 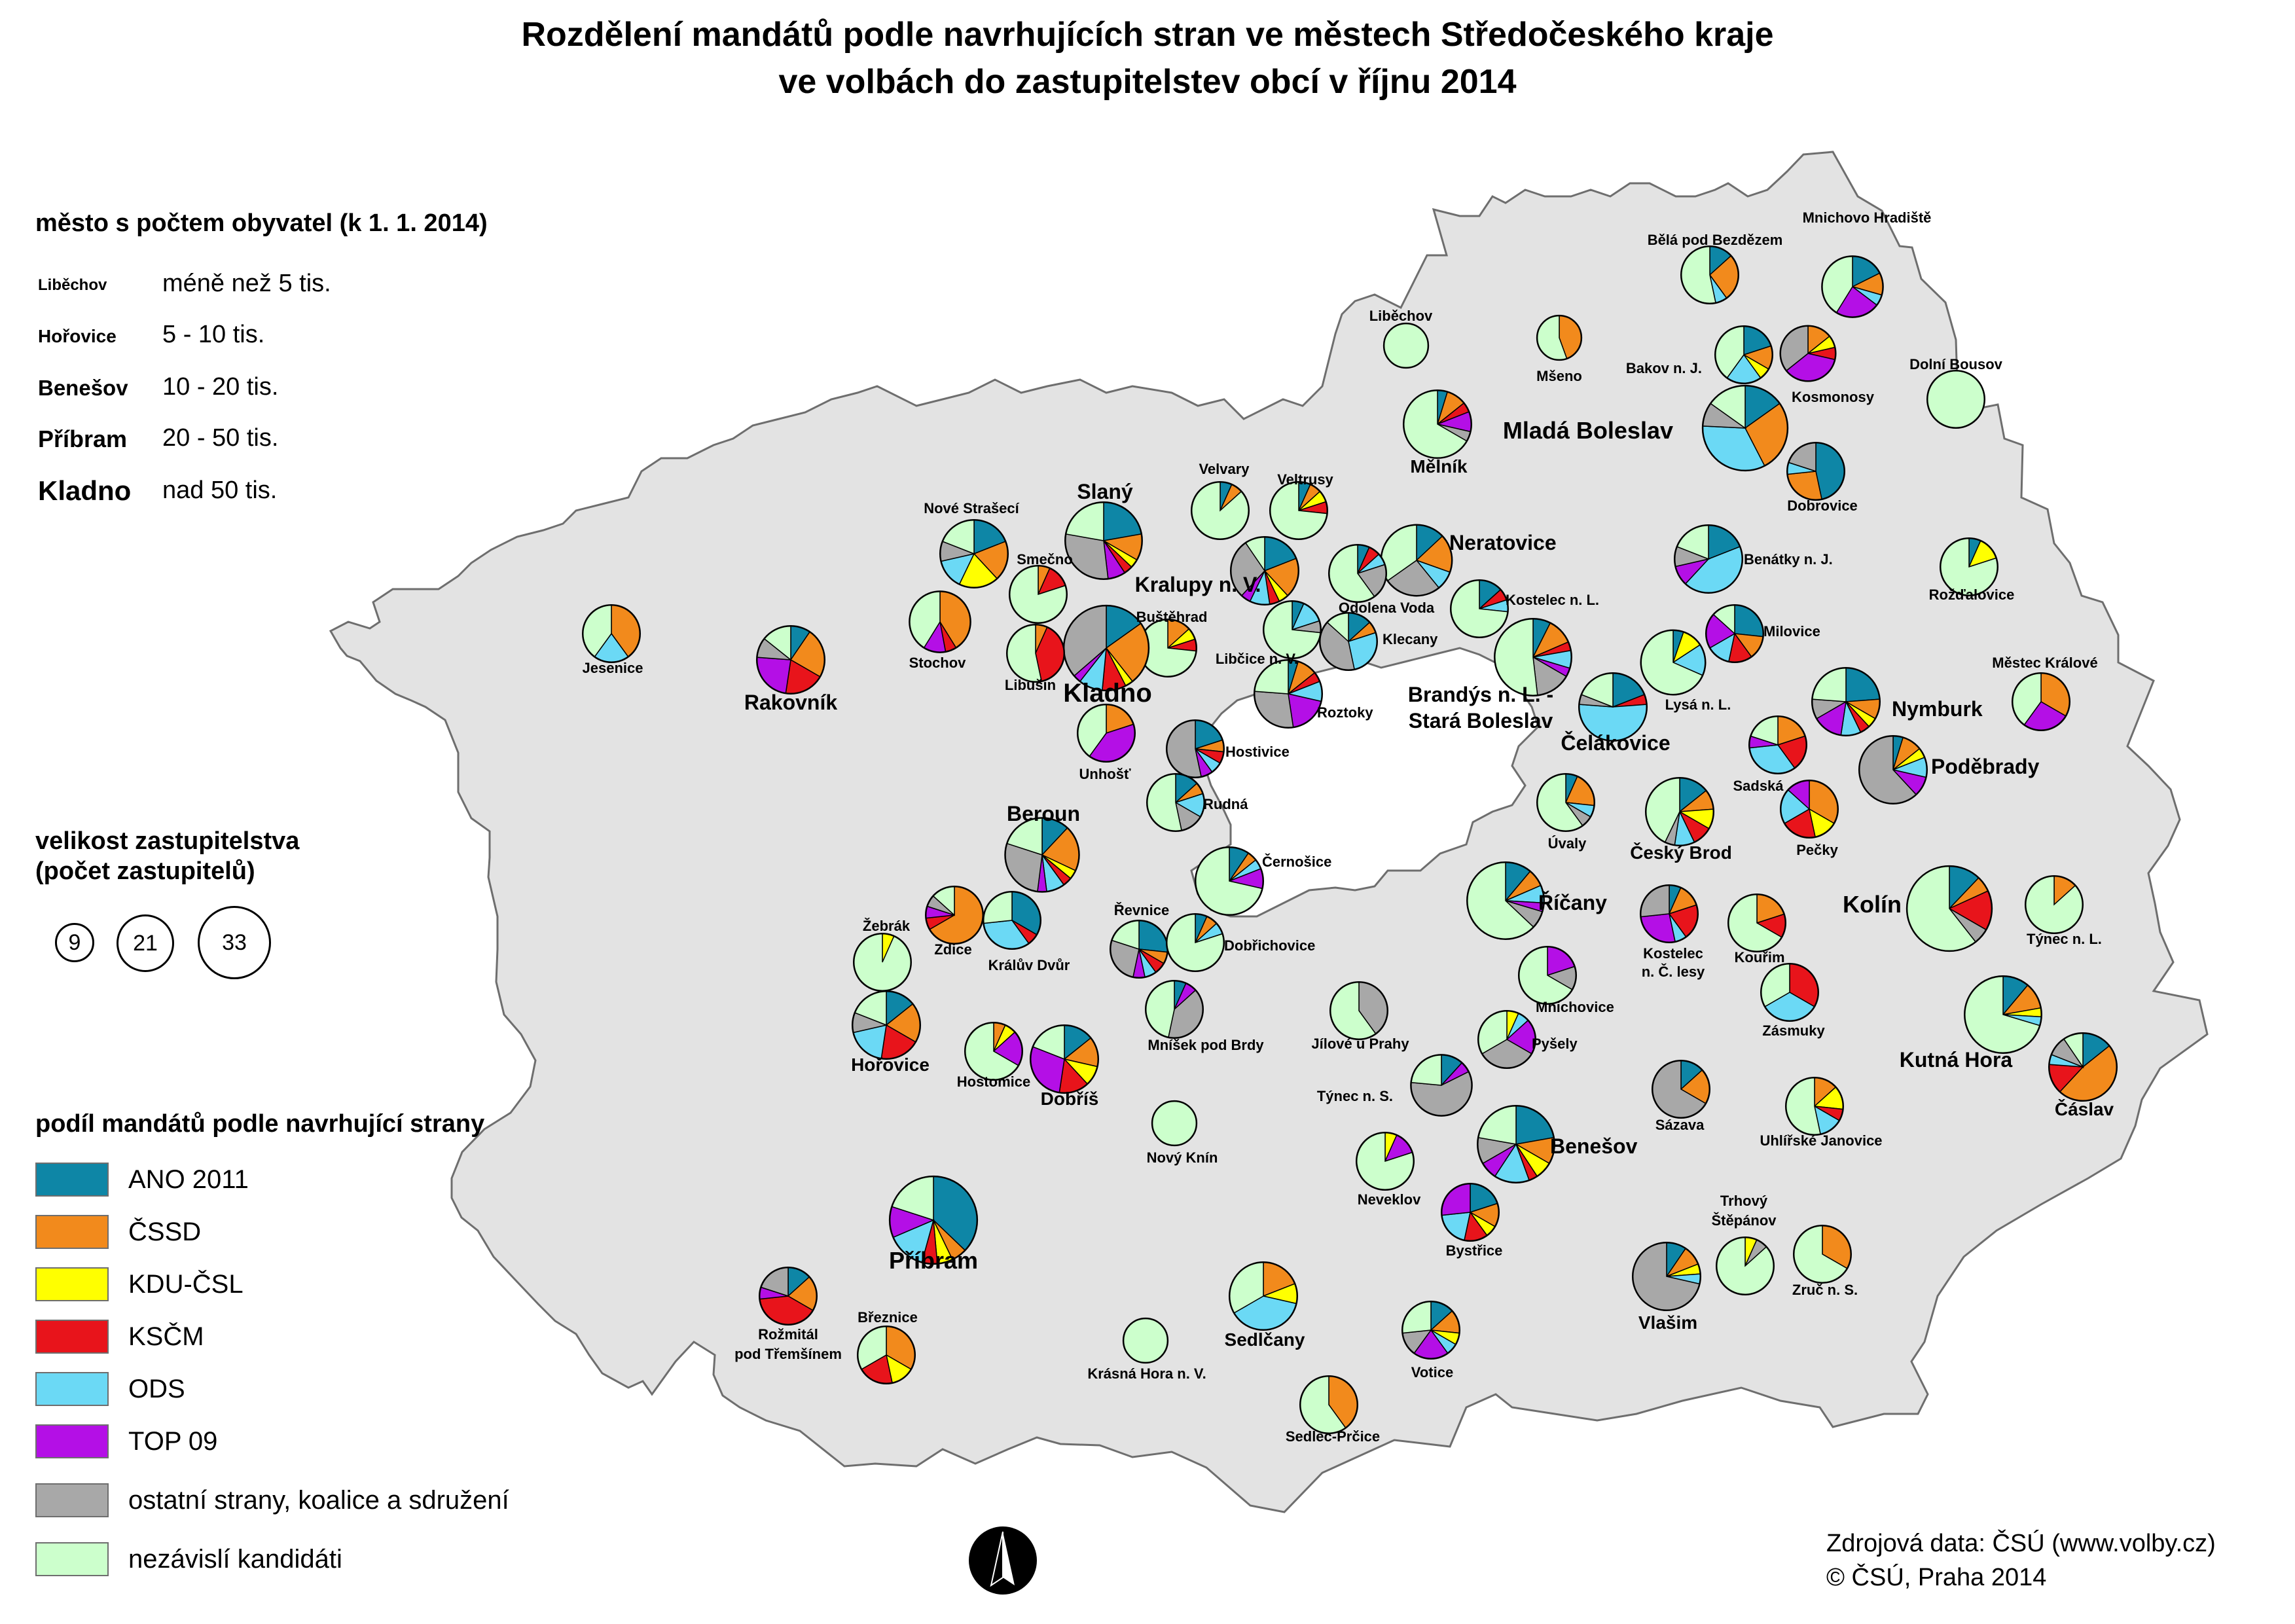 What do you see at coordinates (1012, 920) in the screenshot?
I see `pie-kraluv-dvur` at bounding box center [1012, 920].